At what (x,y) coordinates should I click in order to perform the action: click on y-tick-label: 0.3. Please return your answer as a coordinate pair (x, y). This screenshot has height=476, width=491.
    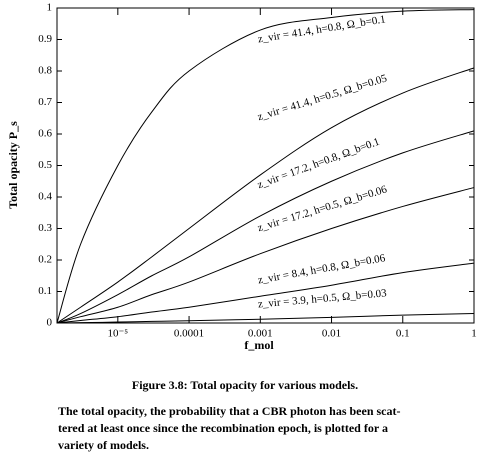
    Looking at the image, I should click on (45, 228).